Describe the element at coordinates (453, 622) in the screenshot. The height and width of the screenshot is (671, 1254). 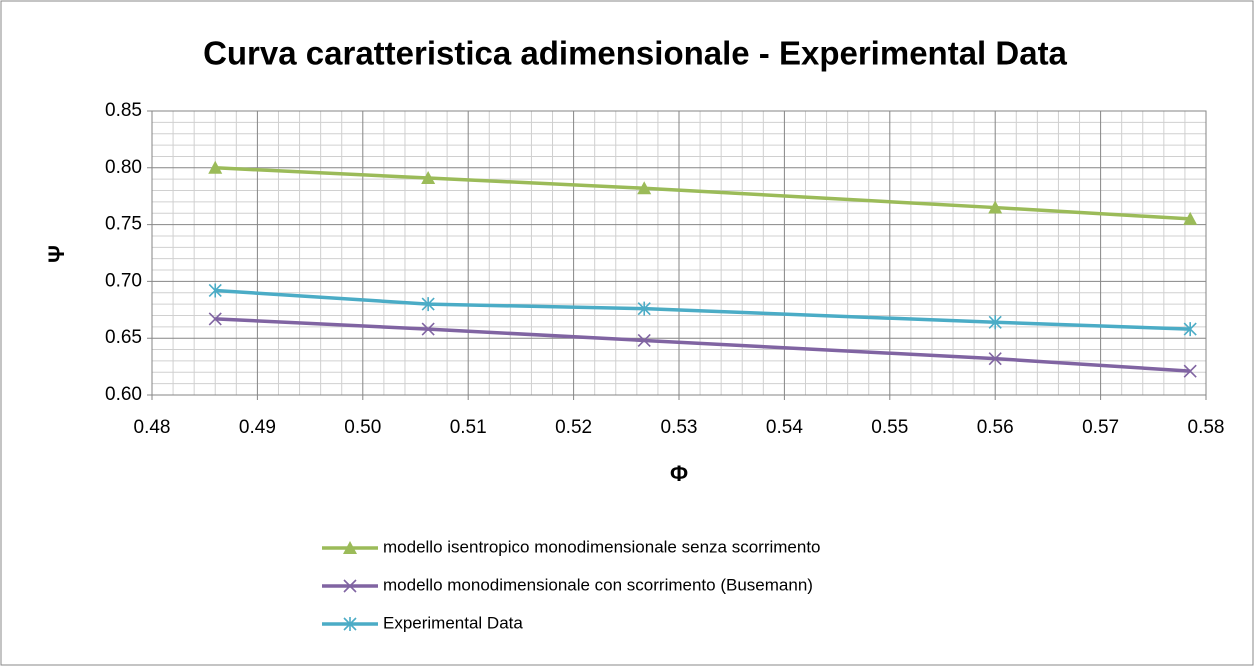
I see `legend-label: Experimental Data` at that location.